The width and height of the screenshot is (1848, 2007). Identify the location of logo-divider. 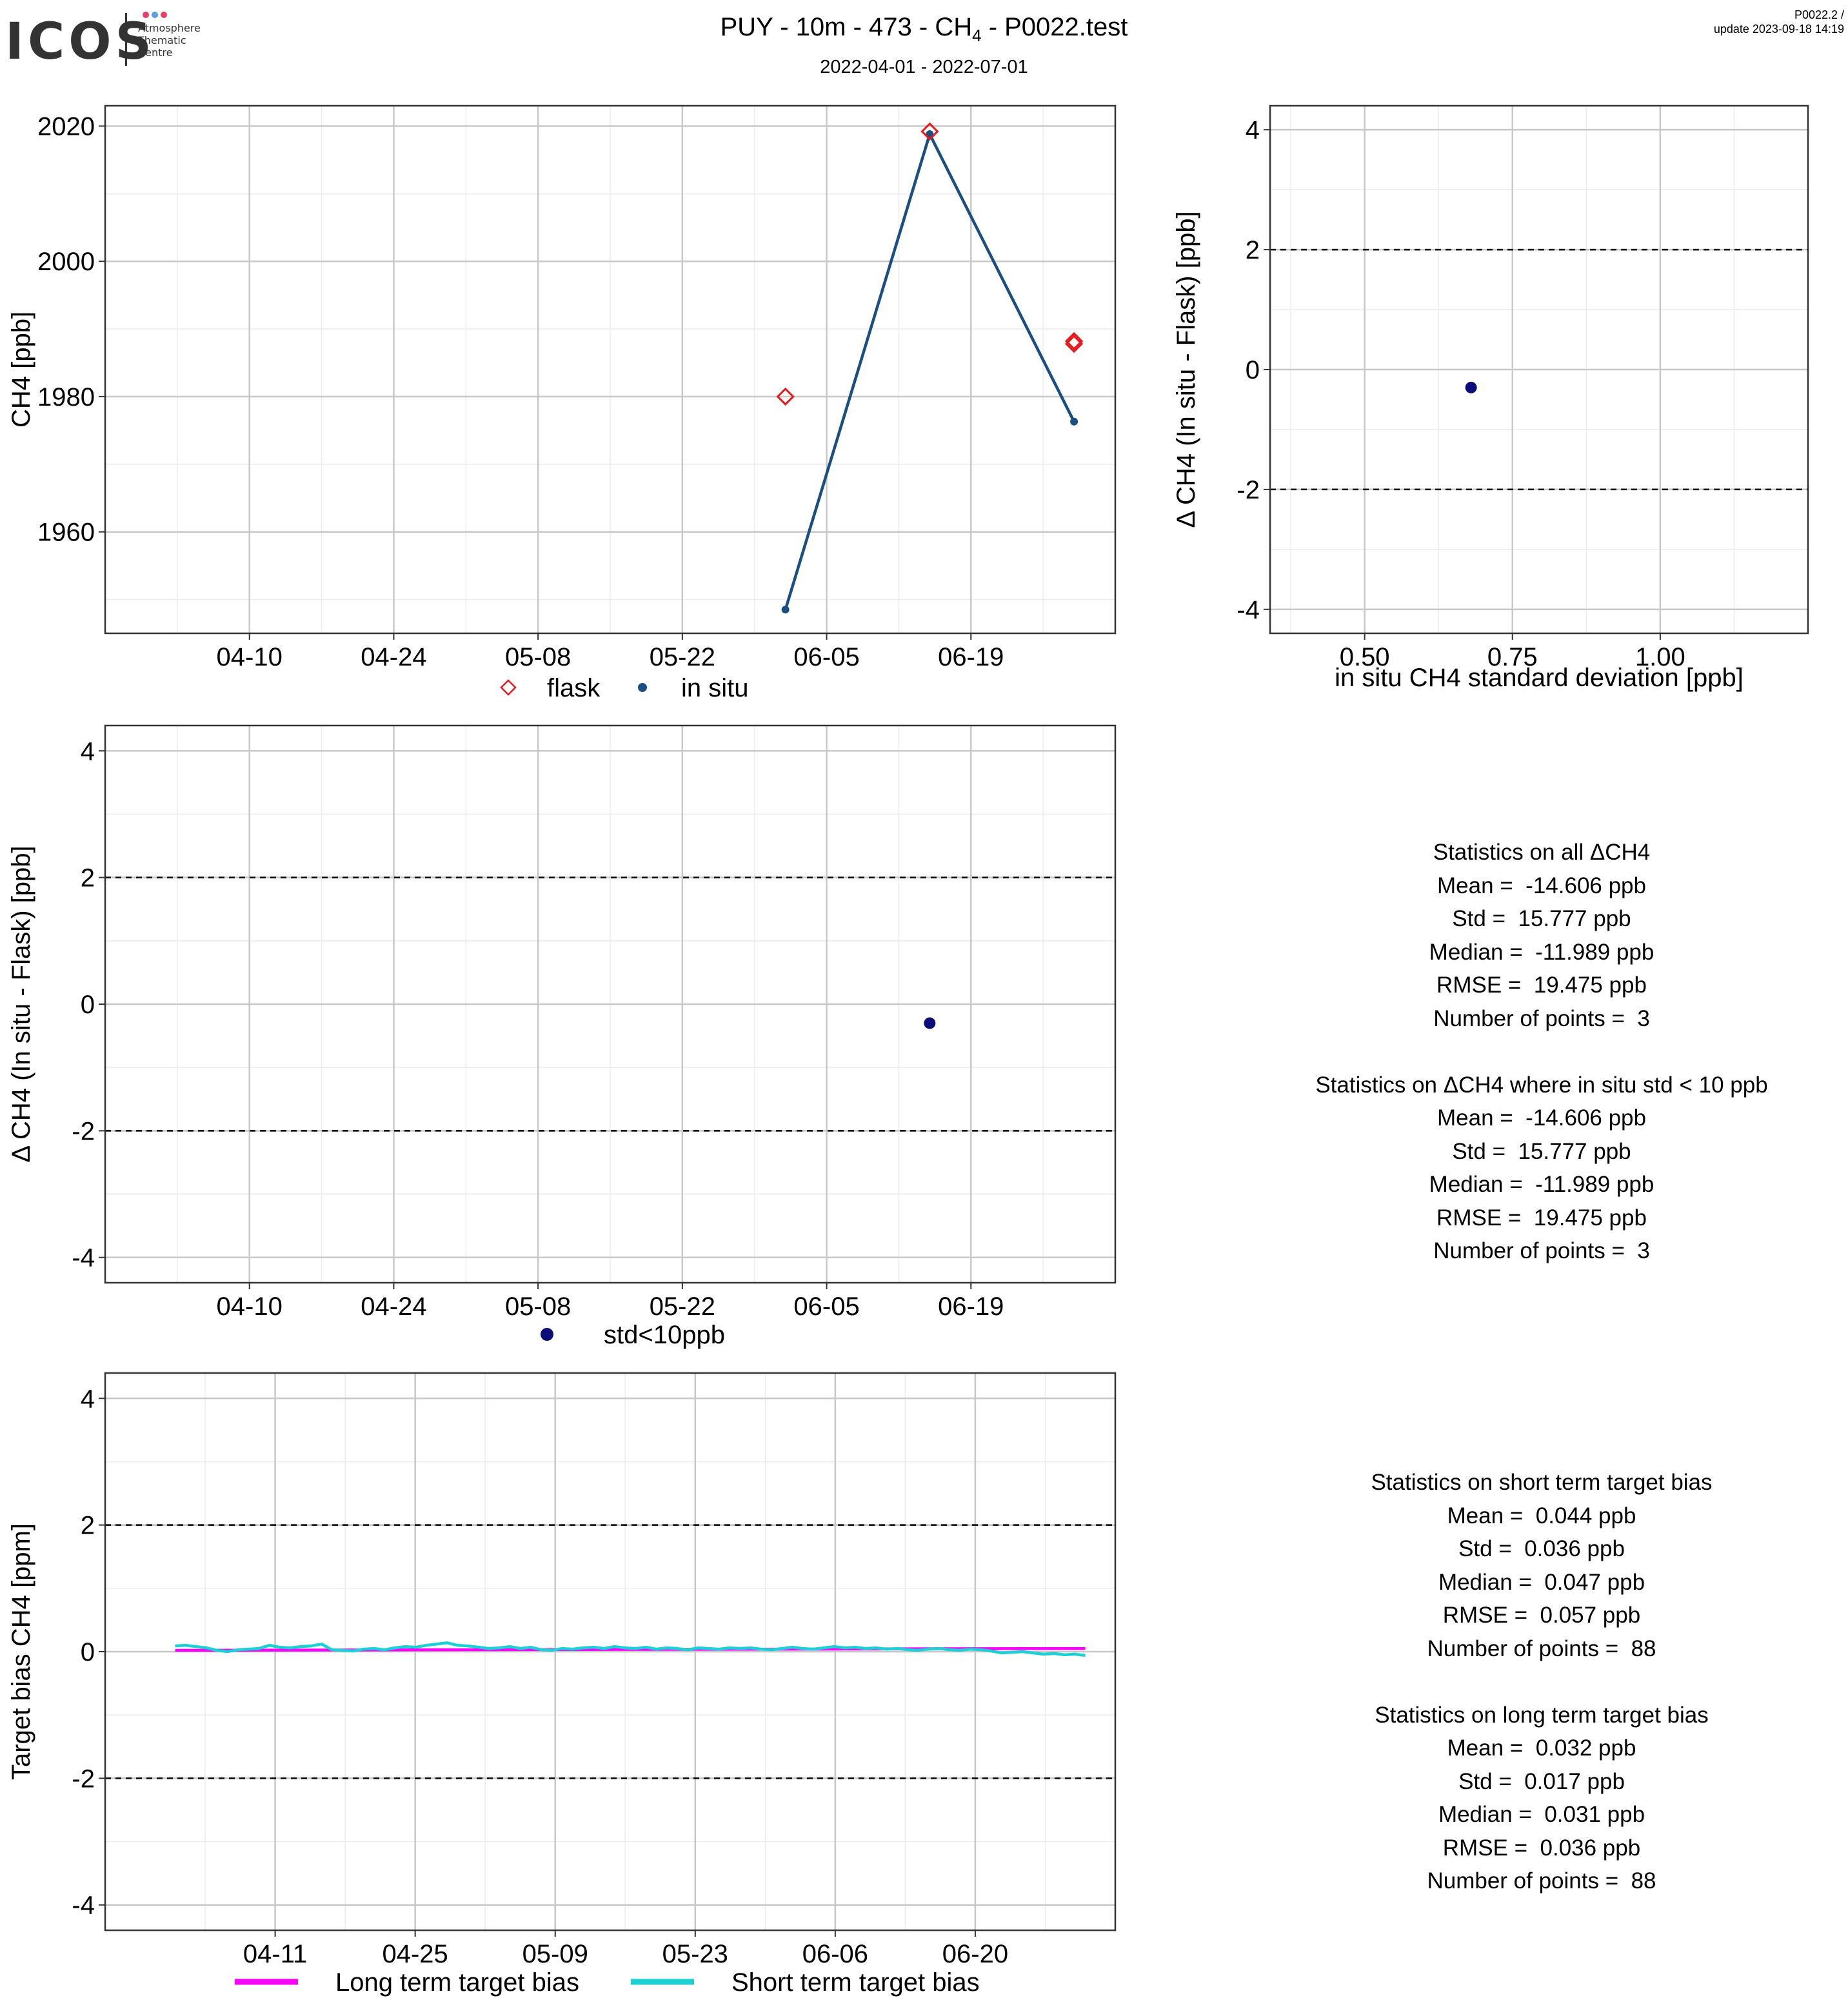
(126, 39).